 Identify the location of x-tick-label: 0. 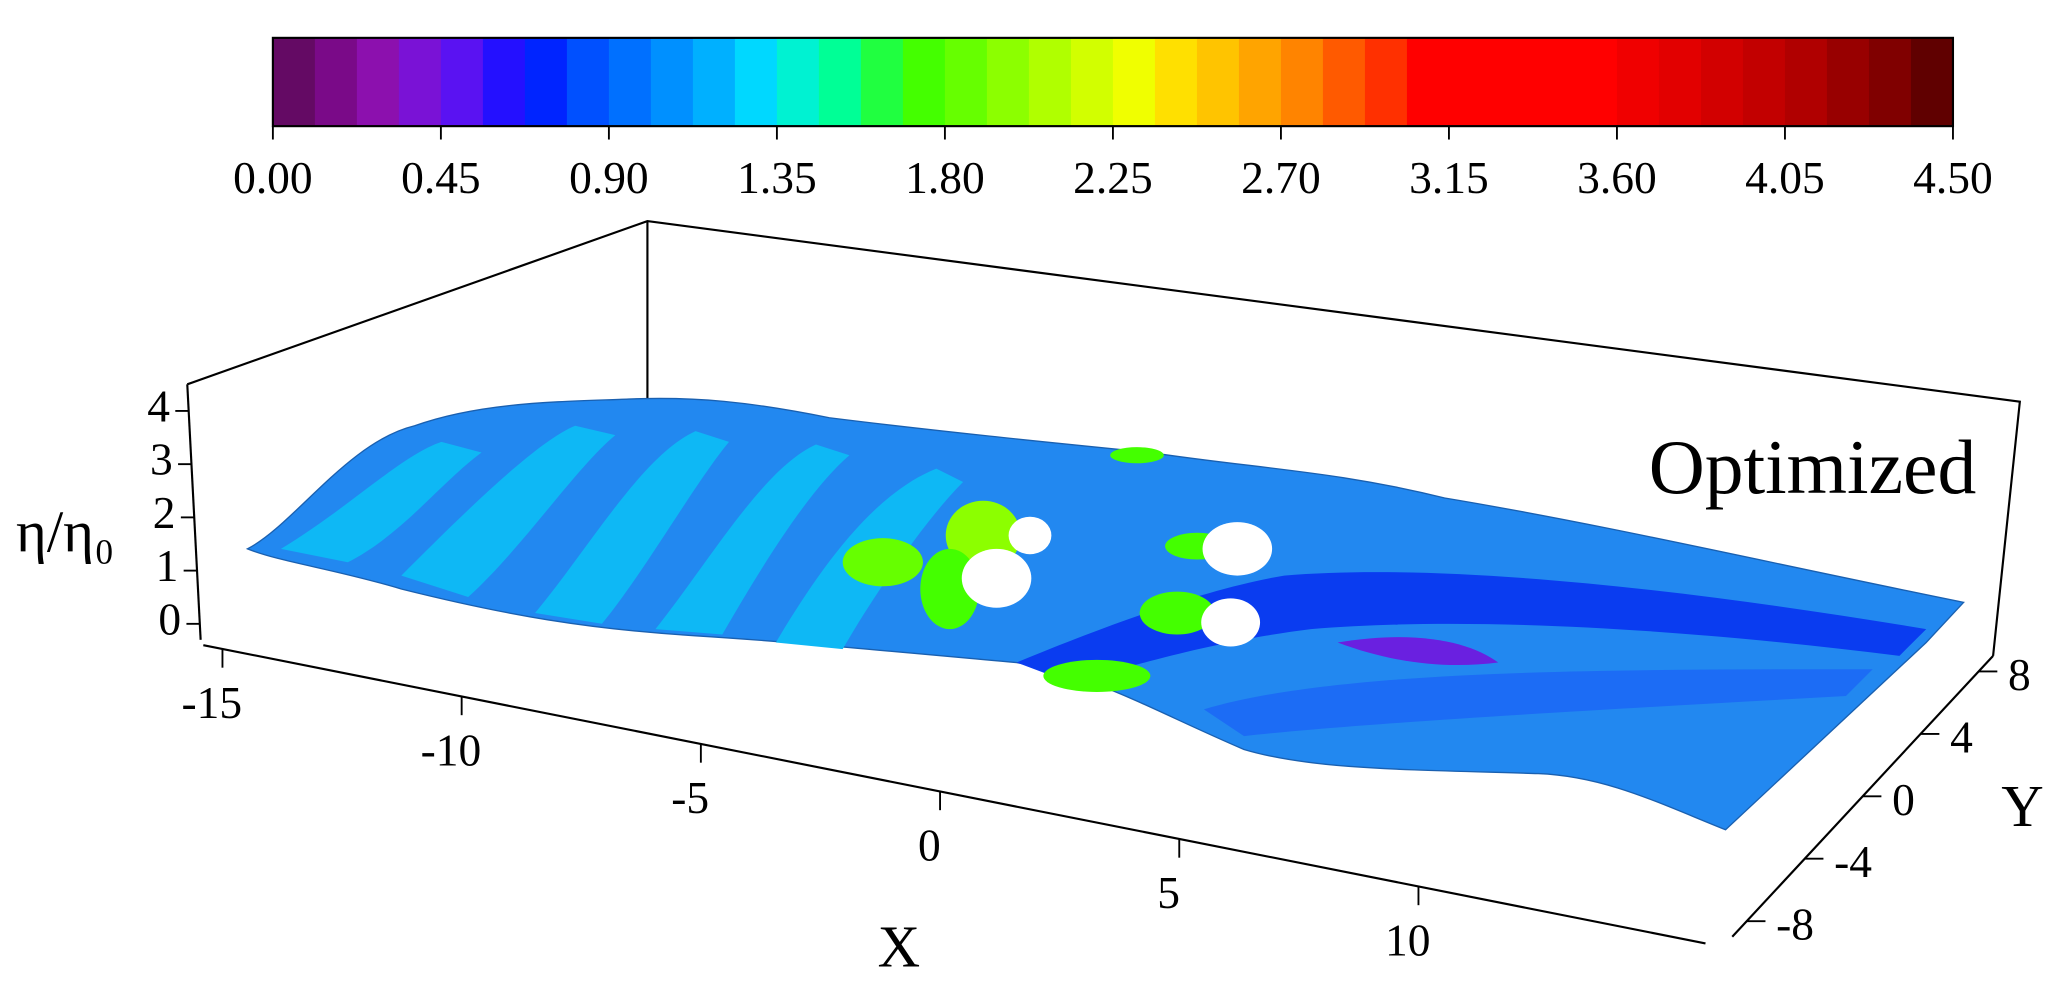
(929, 845).